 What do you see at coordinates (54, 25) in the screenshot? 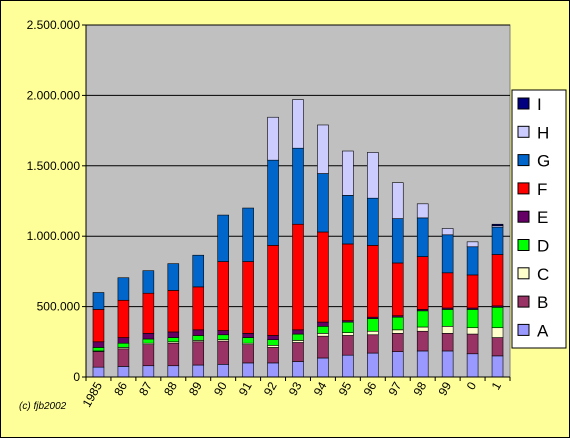
I see `y-tick-label: 2.500.000` at bounding box center [54, 25].